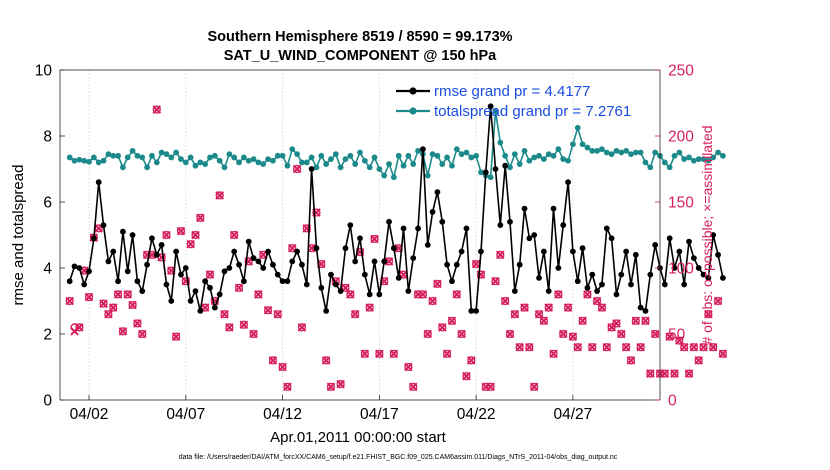 Image resolution: width=830 pixels, height=470 pixels. I want to click on y-right-tick-label: 100, so click(681, 269).